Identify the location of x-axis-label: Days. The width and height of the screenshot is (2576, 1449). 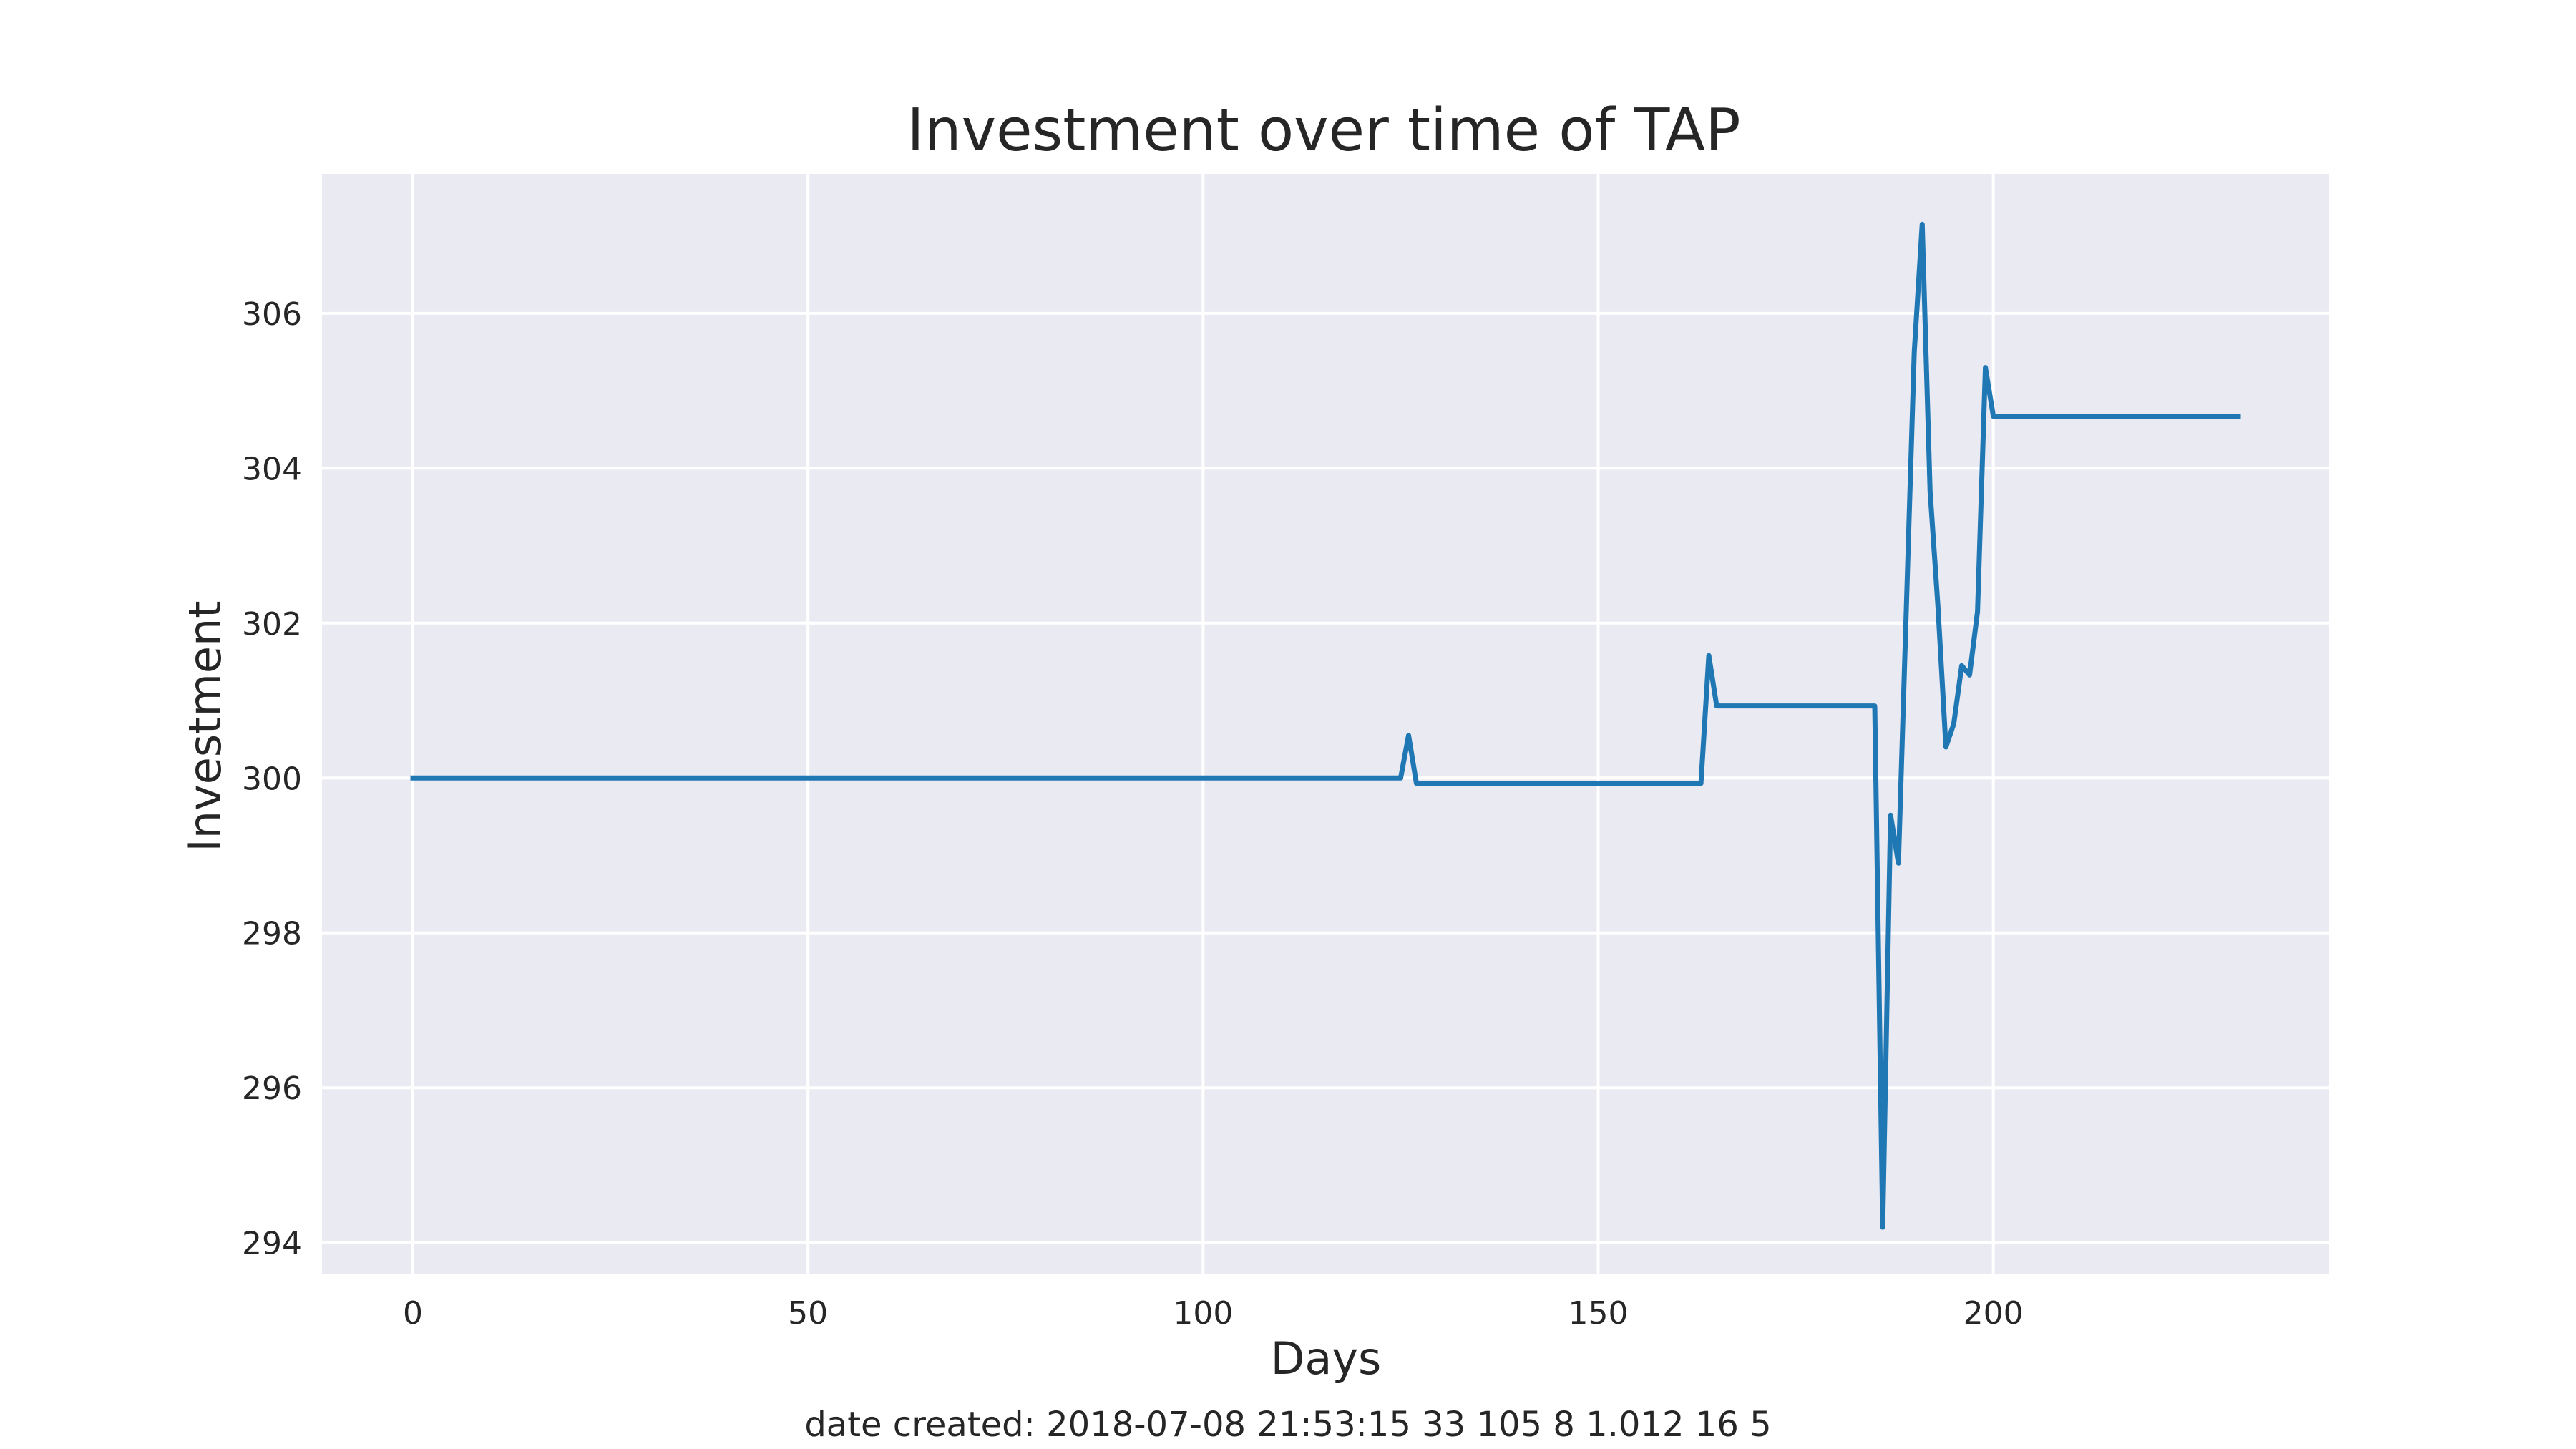
(1326, 1358).